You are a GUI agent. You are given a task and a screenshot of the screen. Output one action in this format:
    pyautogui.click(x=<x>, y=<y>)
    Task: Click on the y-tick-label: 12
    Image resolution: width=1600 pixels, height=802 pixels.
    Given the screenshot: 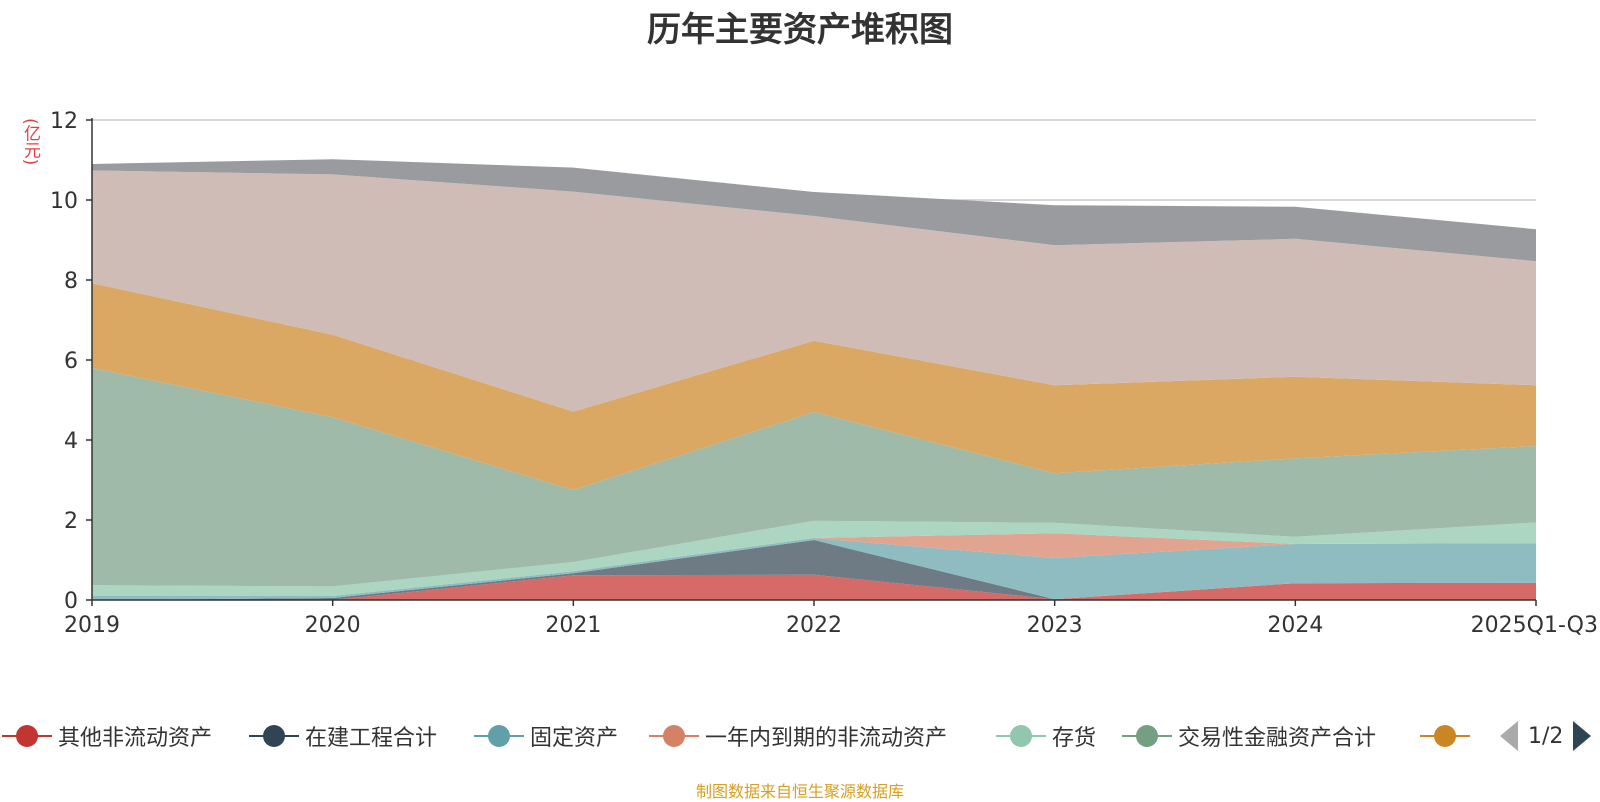 What is the action you would take?
    pyautogui.click(x=64, y=121)
    